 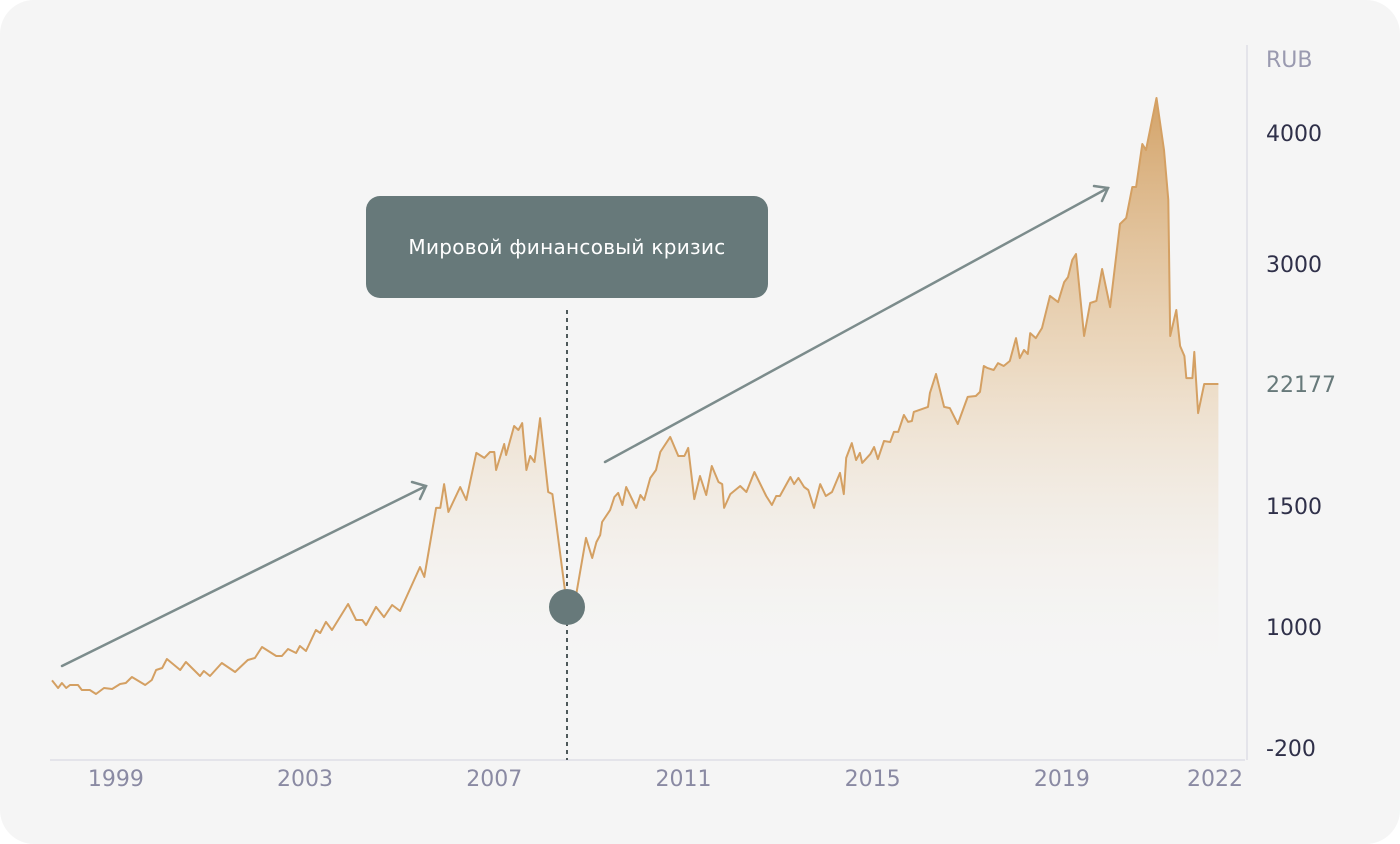 What do you see at coordinates (1301, 385) in the screenshot?
I see `current-value-label: 22177` at bounding box center [1301, 385].